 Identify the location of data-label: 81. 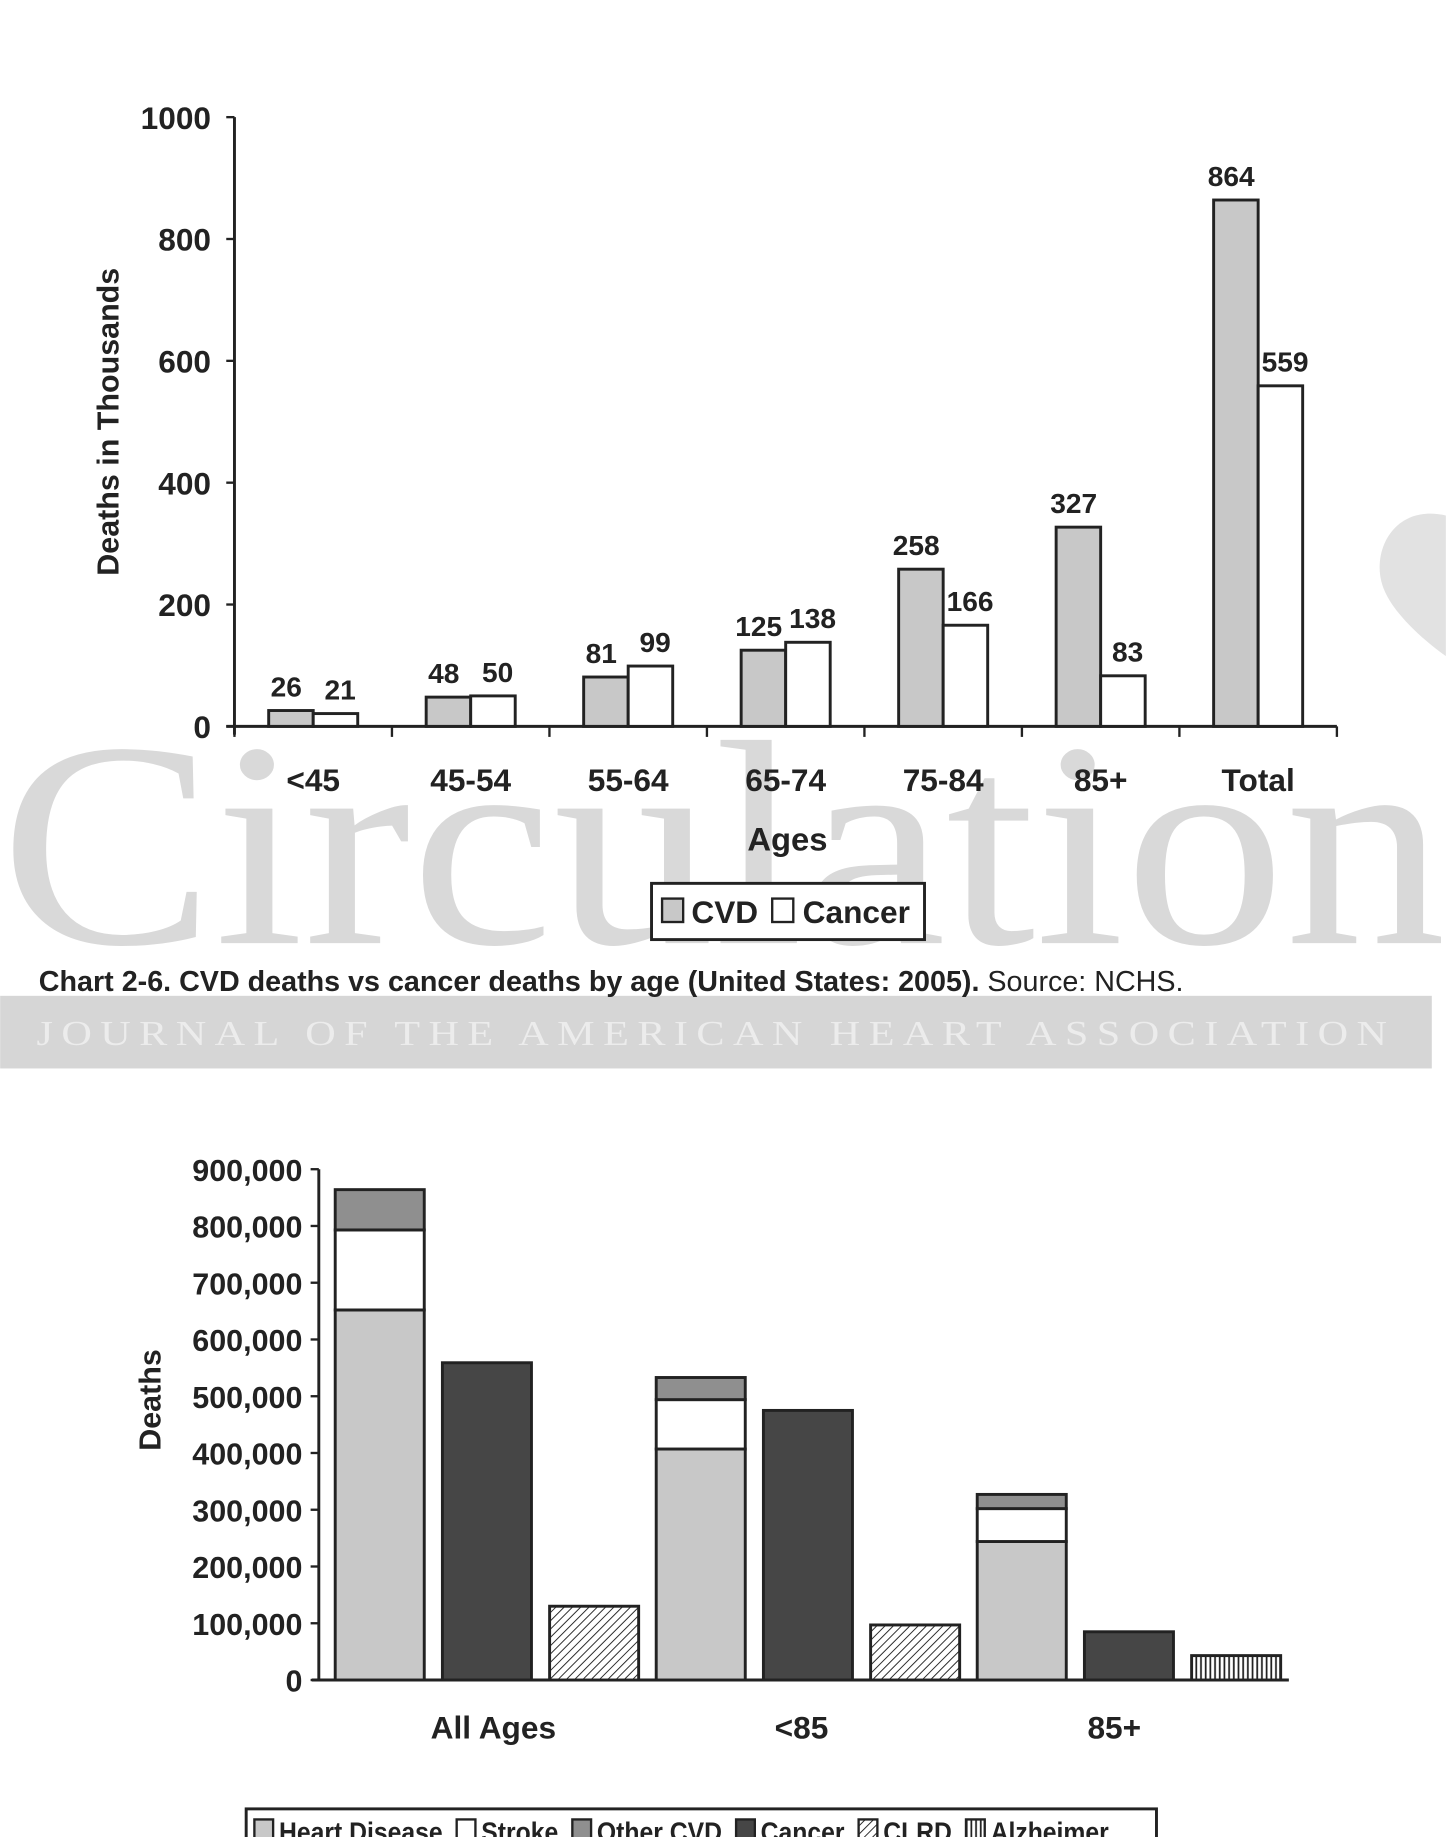
(601, 653).